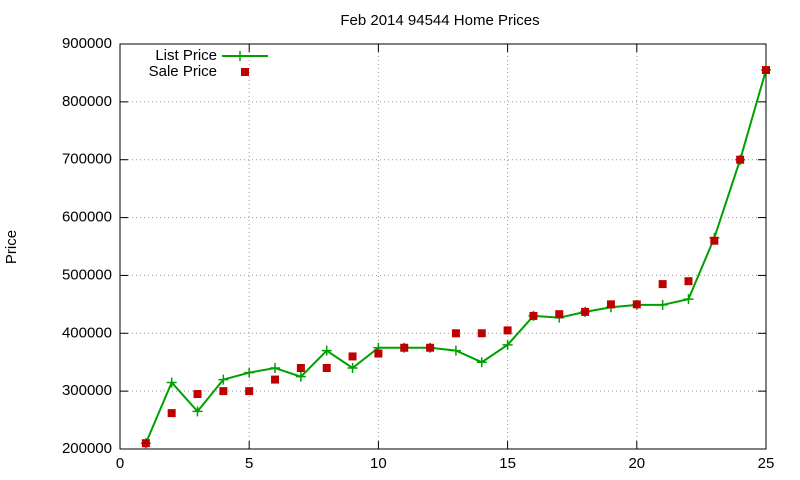  What do you see at coordinates (11, 247) in the screenshot?
I see `y-axis-label: Price` at bounding box center [11, 247].